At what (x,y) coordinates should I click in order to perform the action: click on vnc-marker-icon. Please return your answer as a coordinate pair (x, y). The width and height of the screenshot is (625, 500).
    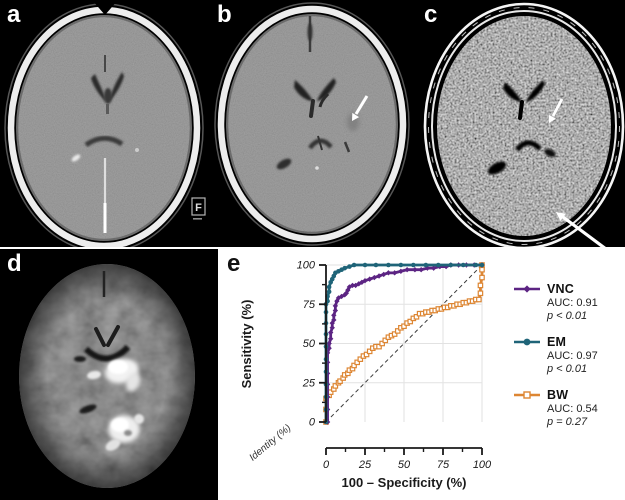
    Looking at the image, I should click on (527, 289).